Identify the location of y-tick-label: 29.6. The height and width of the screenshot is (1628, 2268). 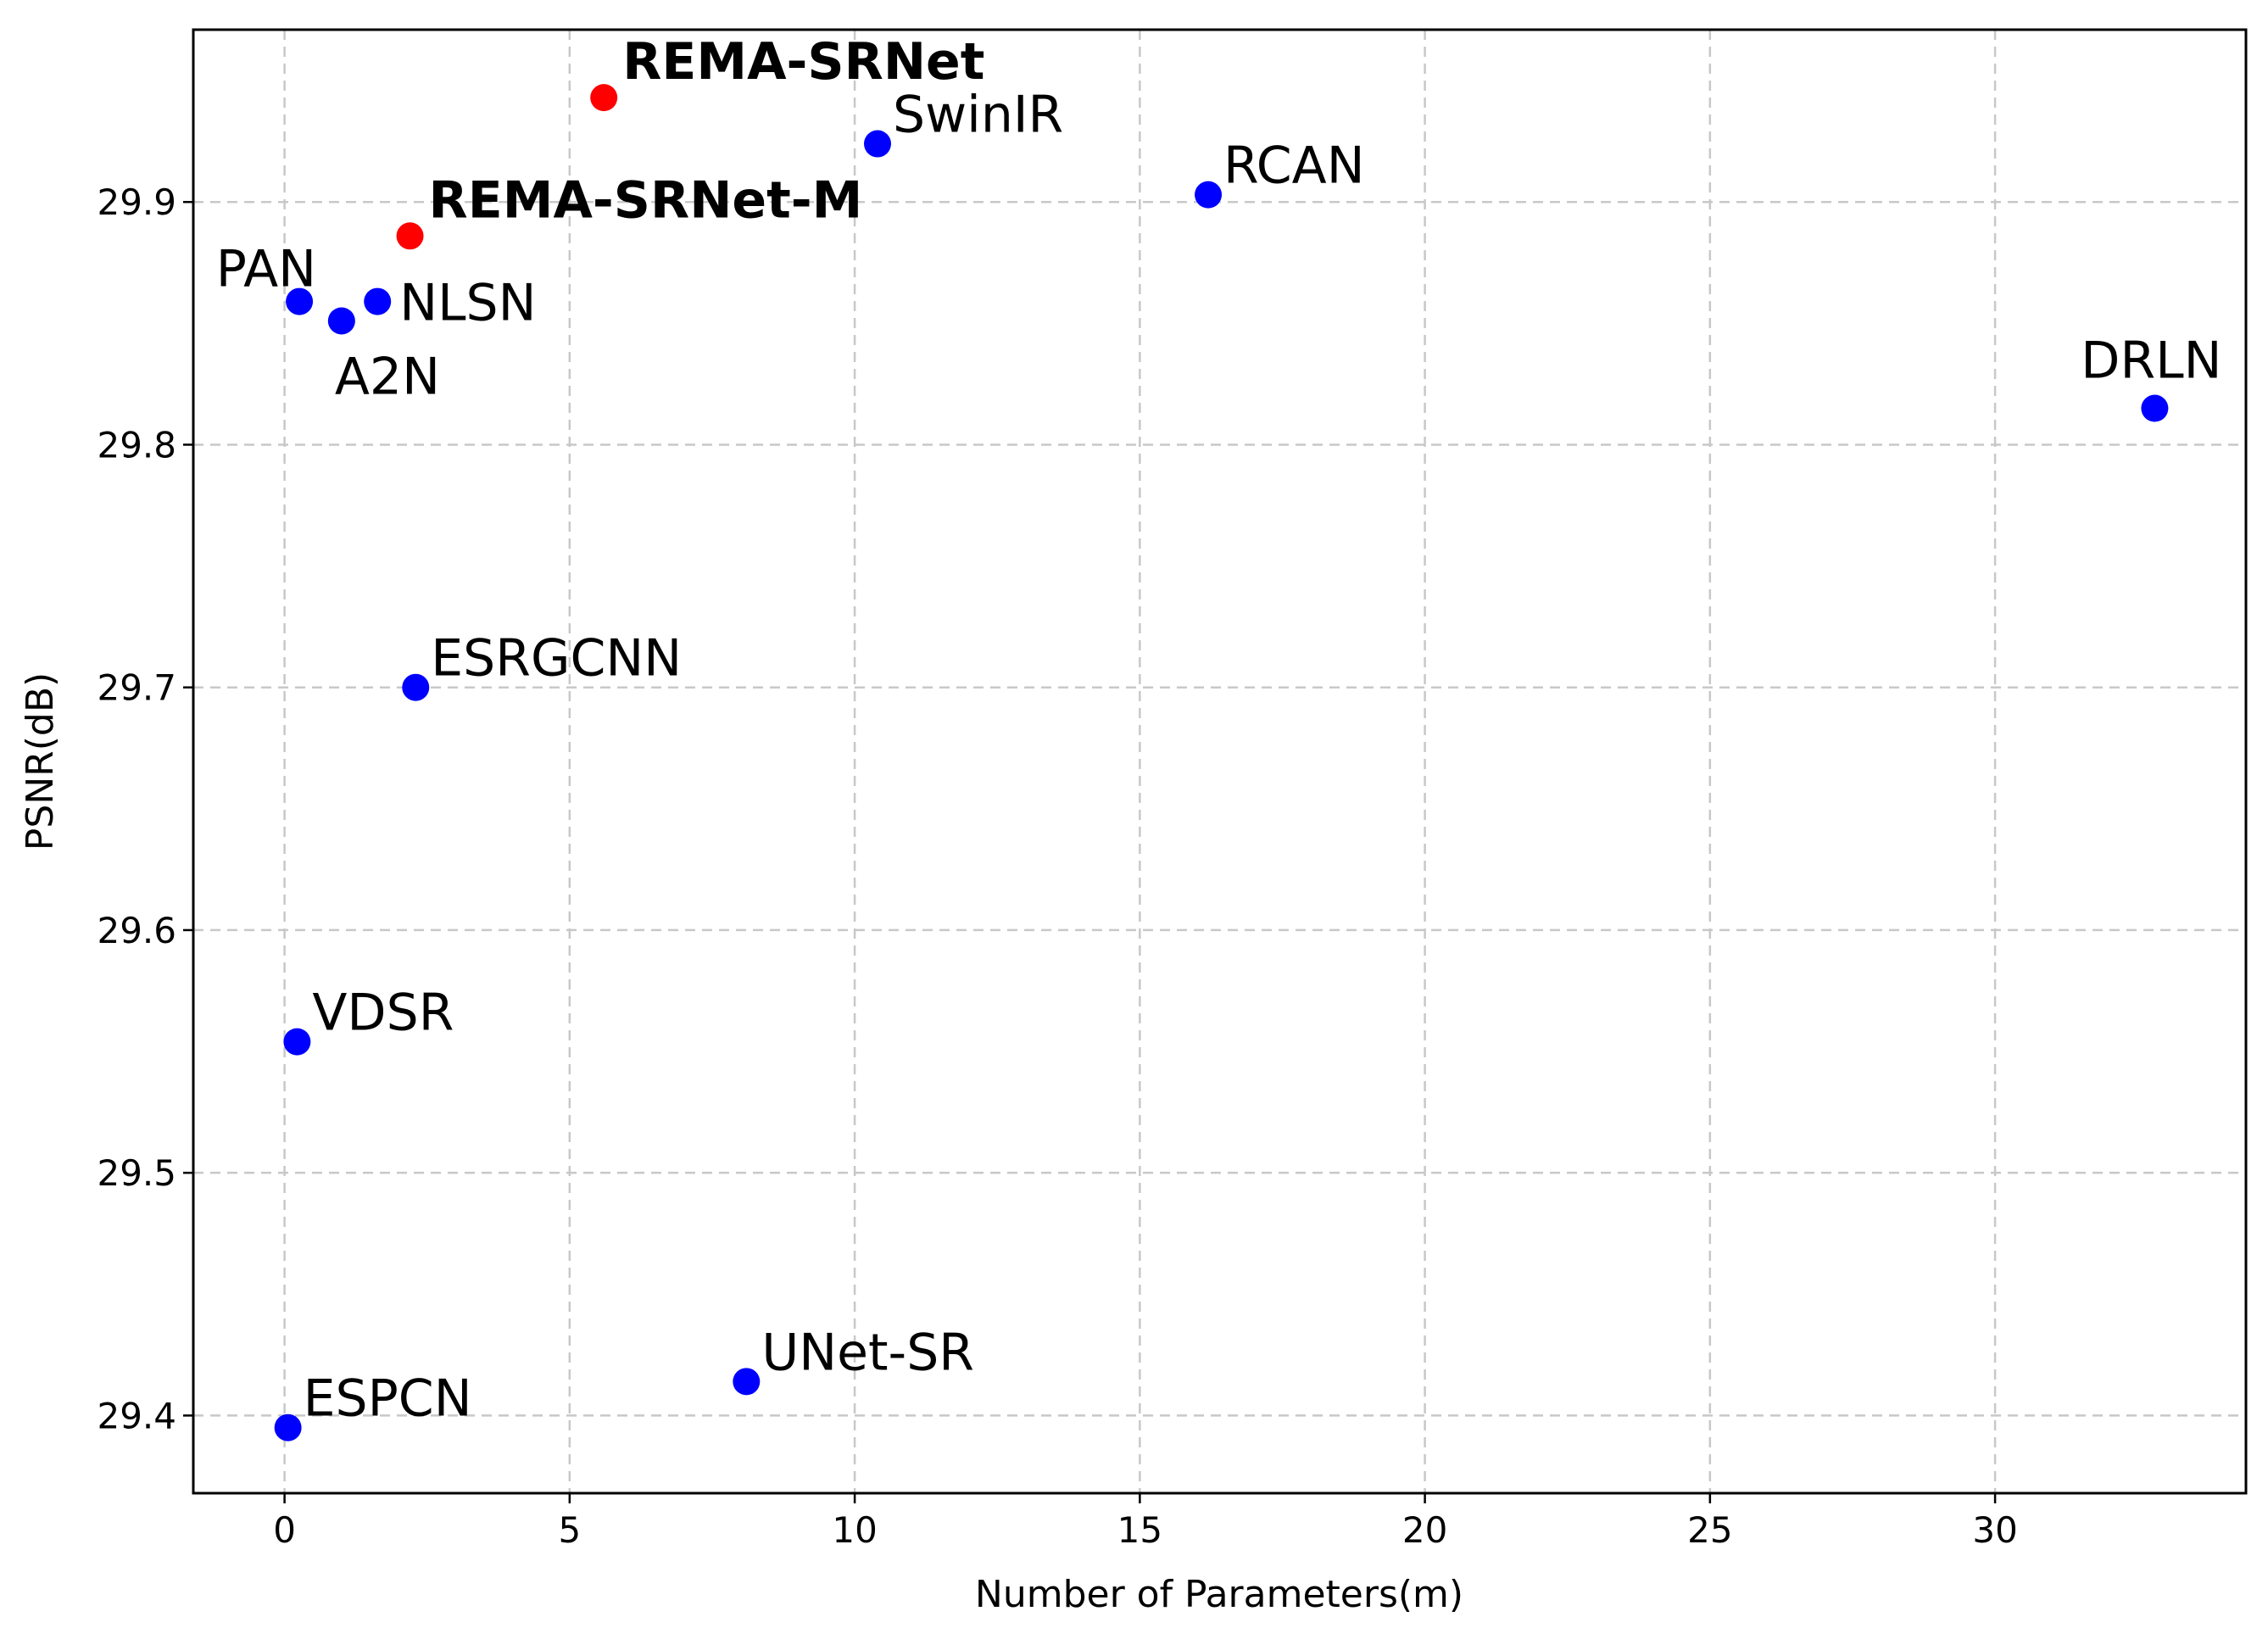
(136, 930).